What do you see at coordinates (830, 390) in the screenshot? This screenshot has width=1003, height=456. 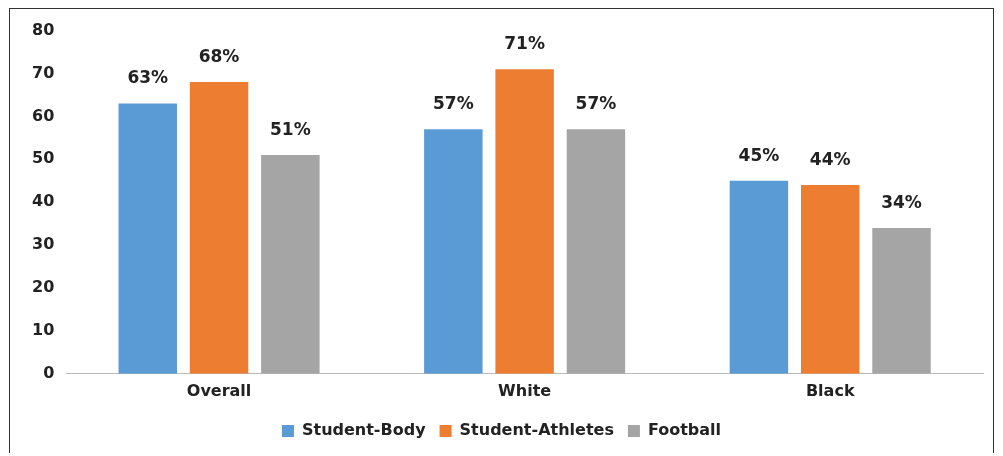 I see `x-tick-label: Black` at bounding box center [830, 390].